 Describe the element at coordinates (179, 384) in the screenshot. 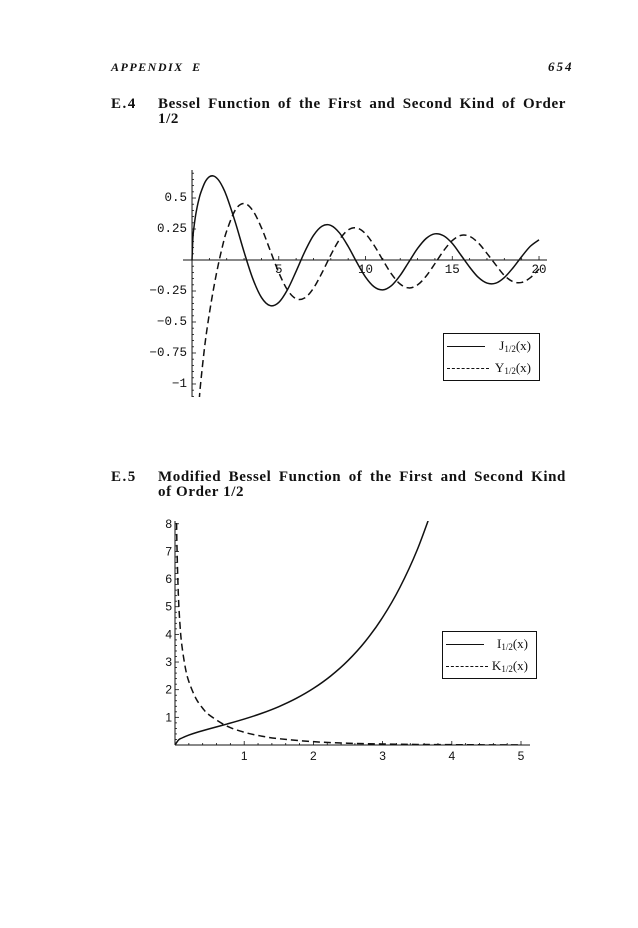

I see `y-tick-label: −1` at that location.